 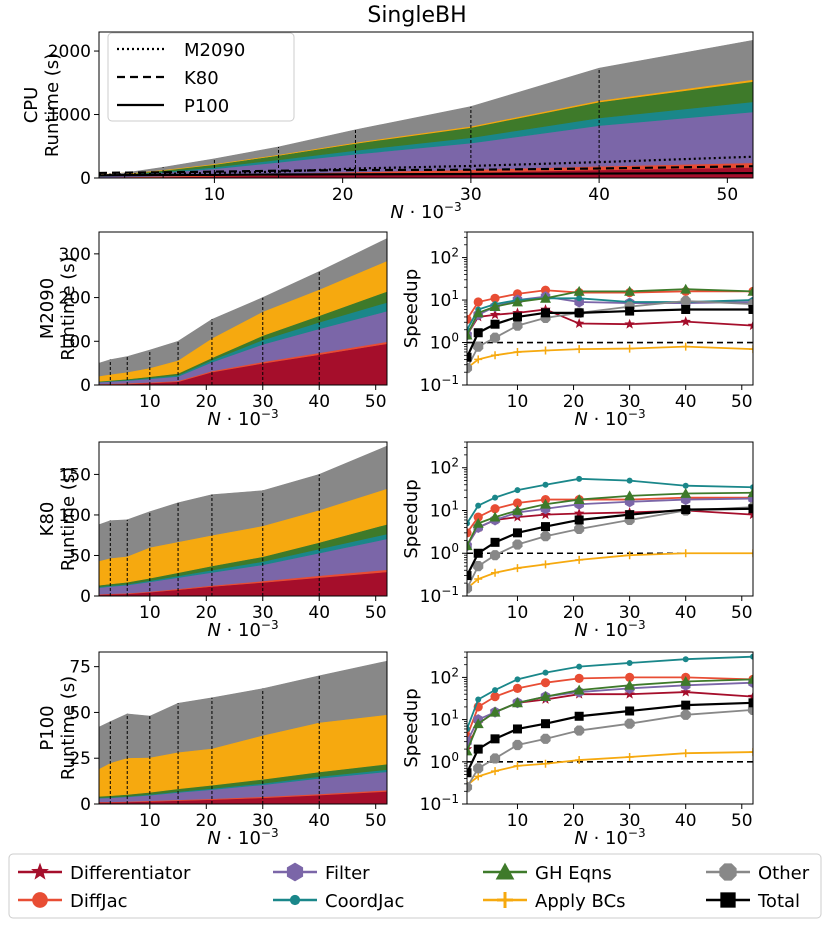 What do you see at coordinates (455, 338) in the screenshot?
I see `y-tick-label-0-exp: 0` at bounding box center [455, 338].